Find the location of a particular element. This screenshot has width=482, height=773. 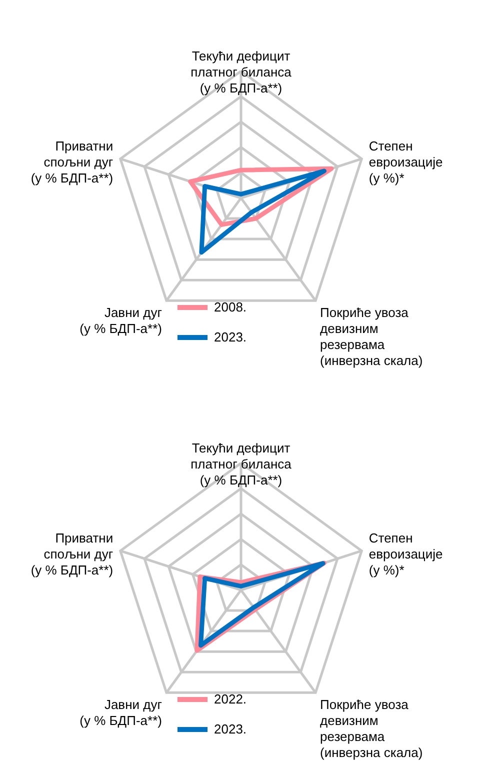

legend-label: 2022. is located at coordinates (230, 699).